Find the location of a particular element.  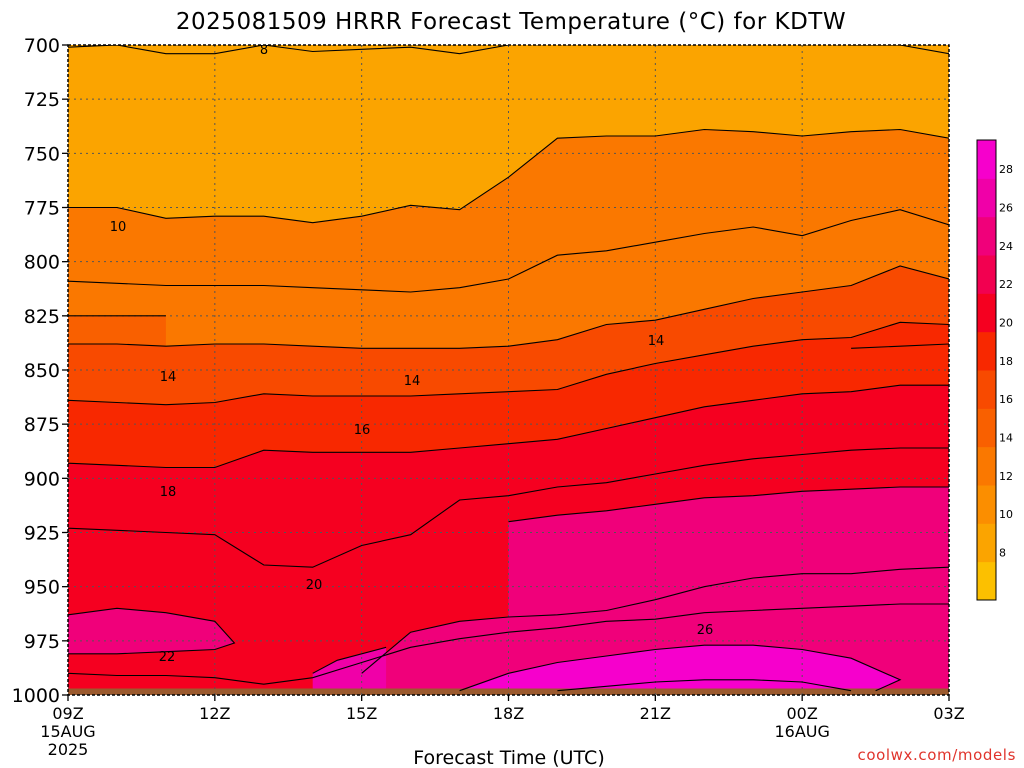

x-date-label: 15AUG is located at coordinates (67, 731).